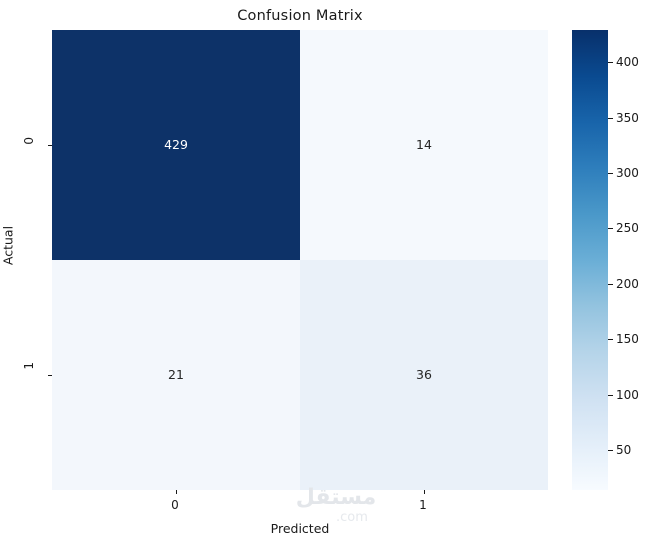 This screenshot has height=547, width=649. I want to click on heatmap-cell-value: 36, so click(424, 374).